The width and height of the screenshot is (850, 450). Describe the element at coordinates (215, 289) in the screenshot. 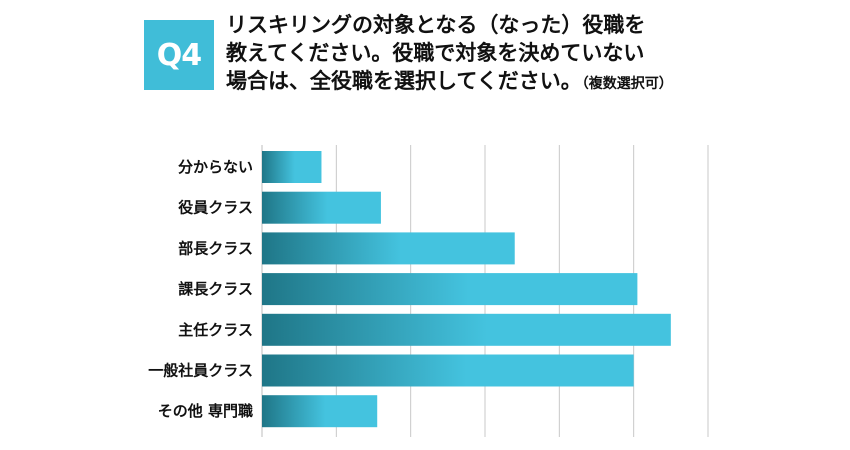

I see `category-label: 課長クラス` at that location.